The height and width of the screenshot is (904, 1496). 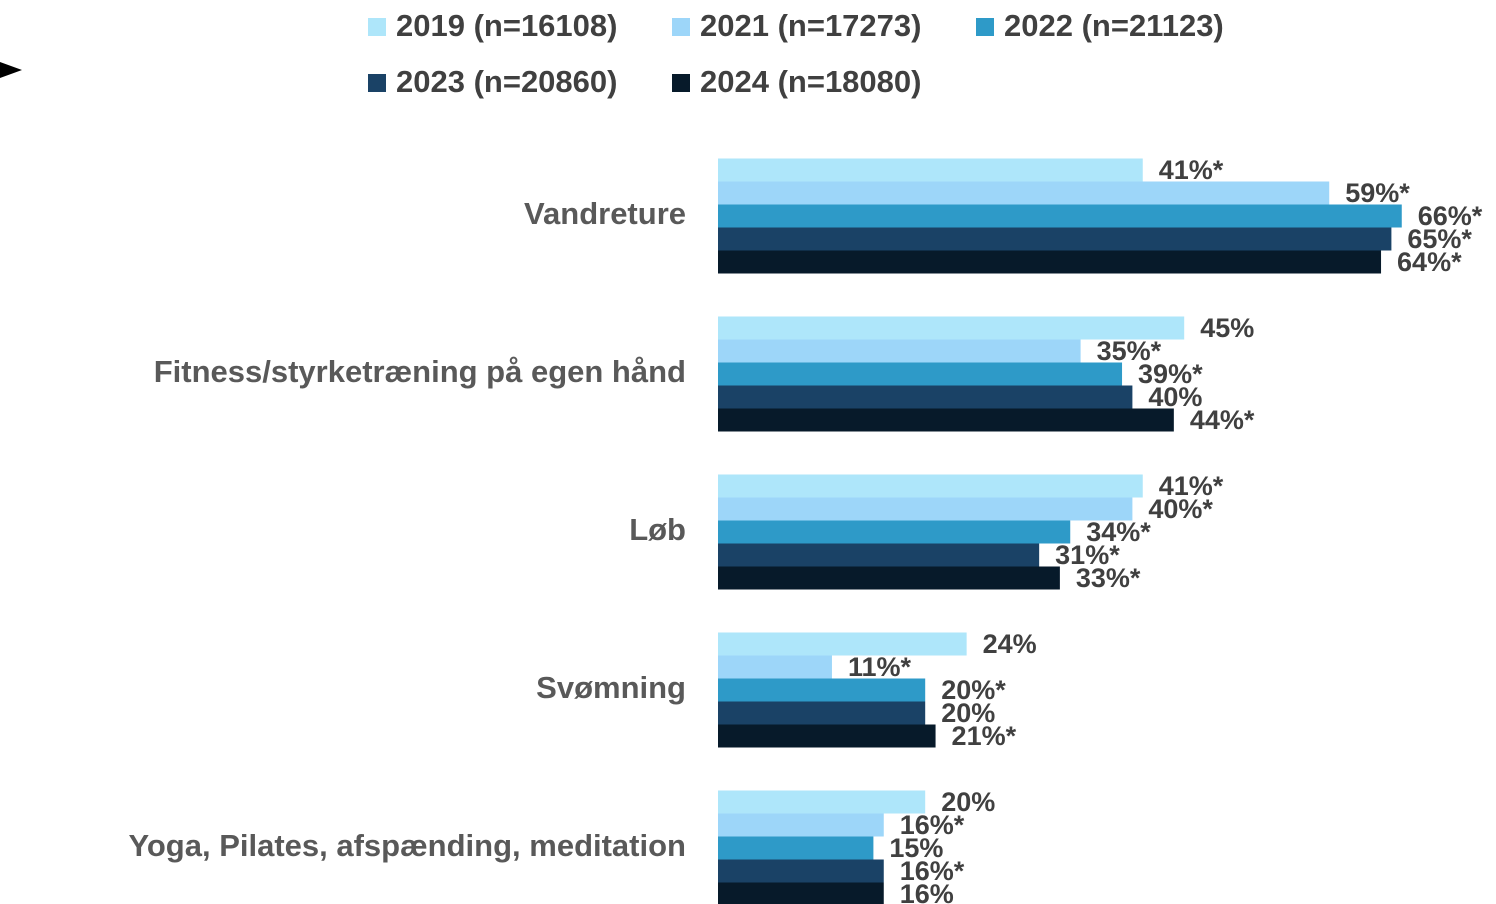 What do you see at coordinates (810, 25) in the screenshot?
I see `legend-label: 2021 (n=17273)` at bounding box center [810, 25].